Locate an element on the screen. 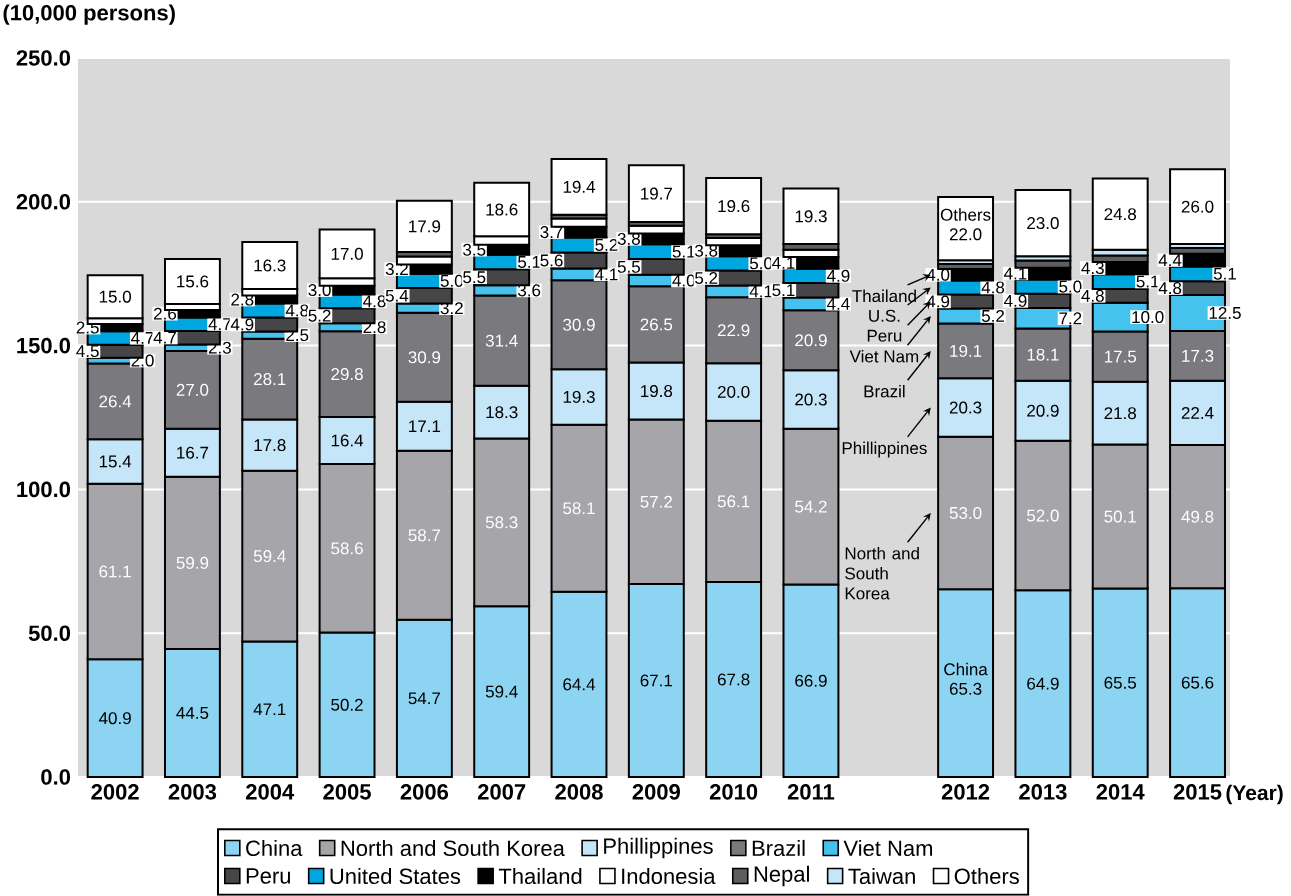  data-label: 17.5 is located at coordinates (1120, 356).